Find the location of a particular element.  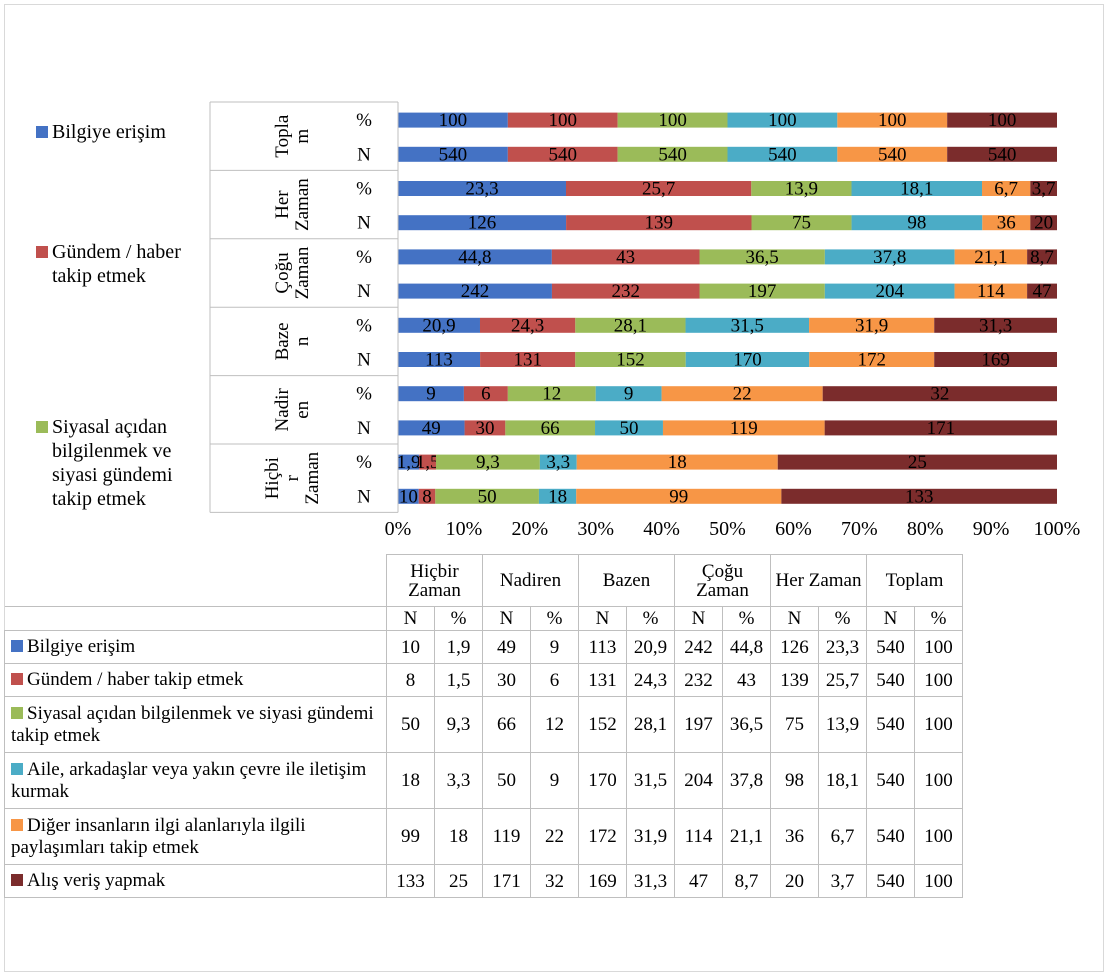

x-tick-label: 70% is located at coordinates (859, 529).